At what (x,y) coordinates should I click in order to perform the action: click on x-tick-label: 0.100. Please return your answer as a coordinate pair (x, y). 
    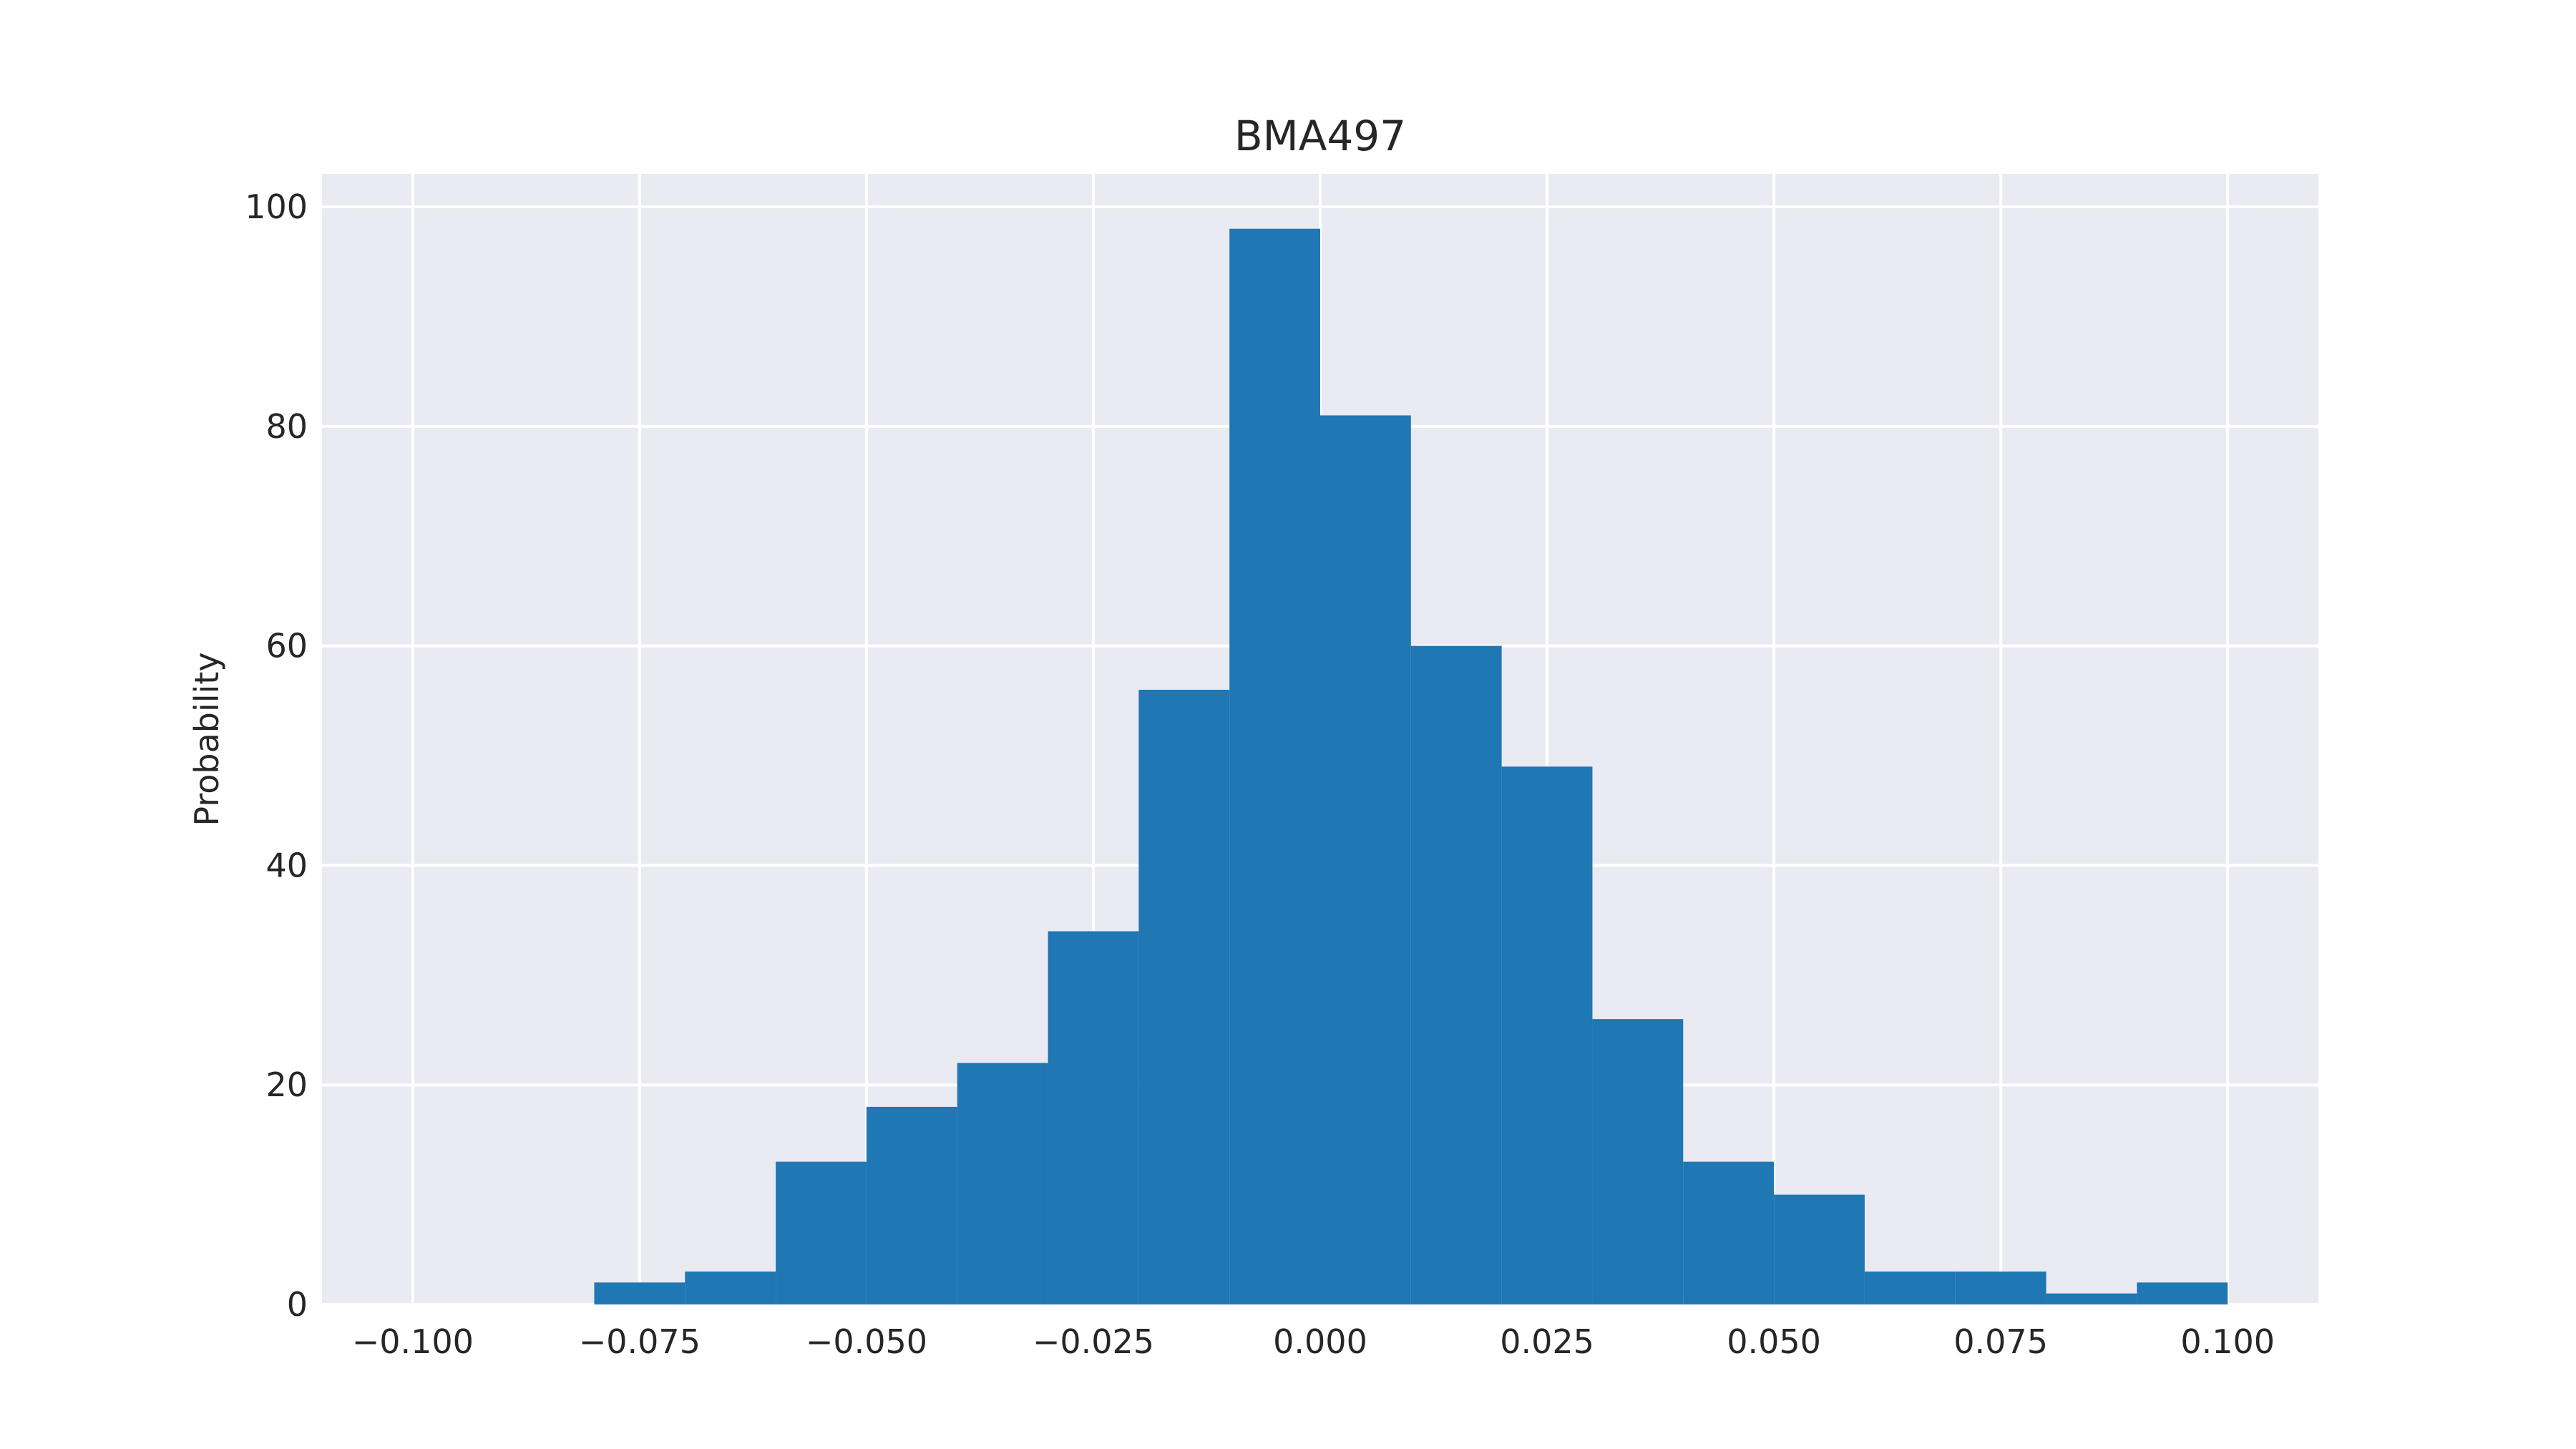
    Looking at the image, I should click on (2227, 1341).